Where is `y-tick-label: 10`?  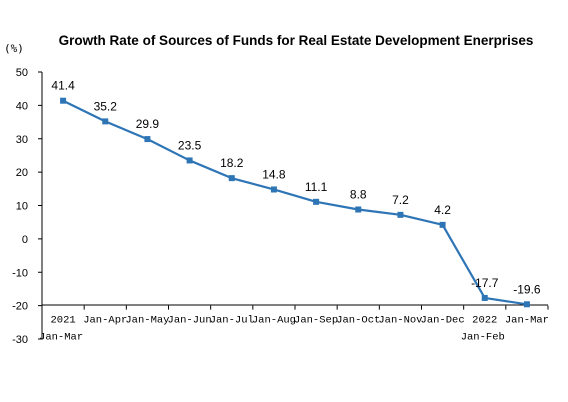
y-tick-label: 10 is located at coordinates (22, 207).